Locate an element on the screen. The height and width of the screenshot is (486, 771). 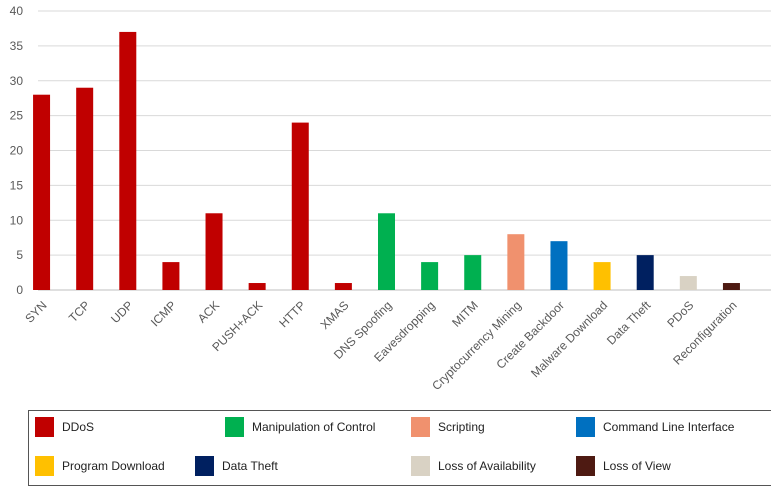
legend-item-command-line-interface: Command Line Interface is located at coordinates (655, 427).